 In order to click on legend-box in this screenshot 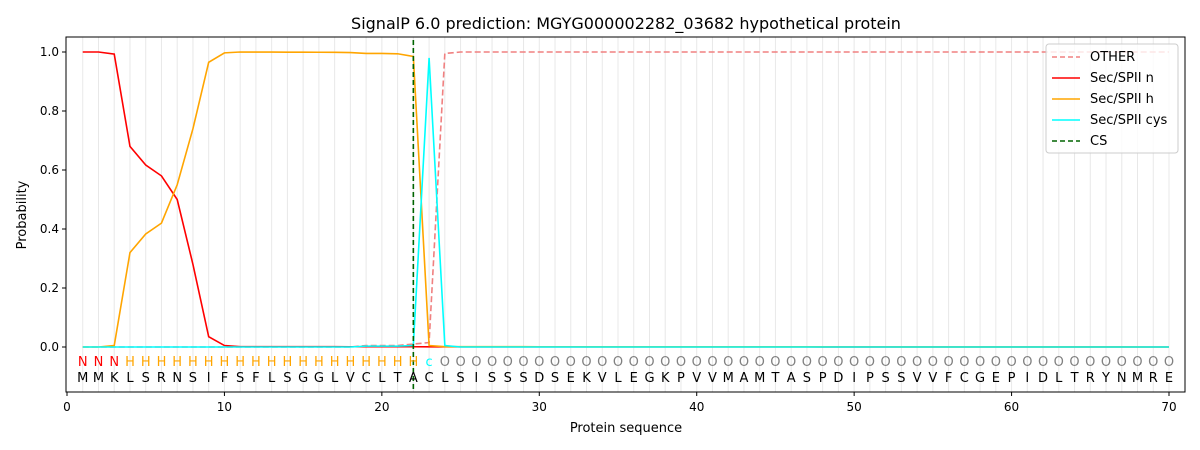, I will do `click(1112, 98)`.